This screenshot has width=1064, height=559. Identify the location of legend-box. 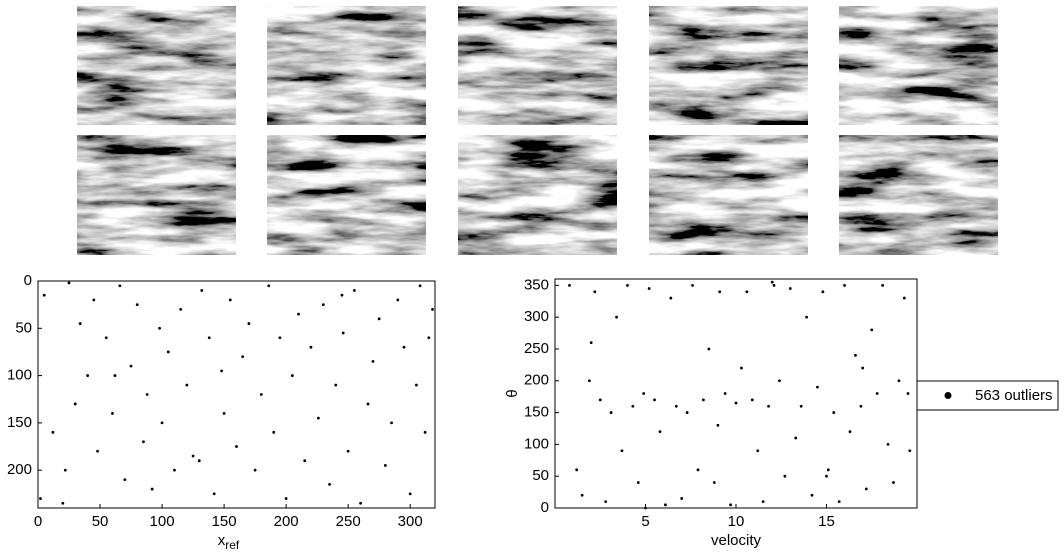
(987, 395).